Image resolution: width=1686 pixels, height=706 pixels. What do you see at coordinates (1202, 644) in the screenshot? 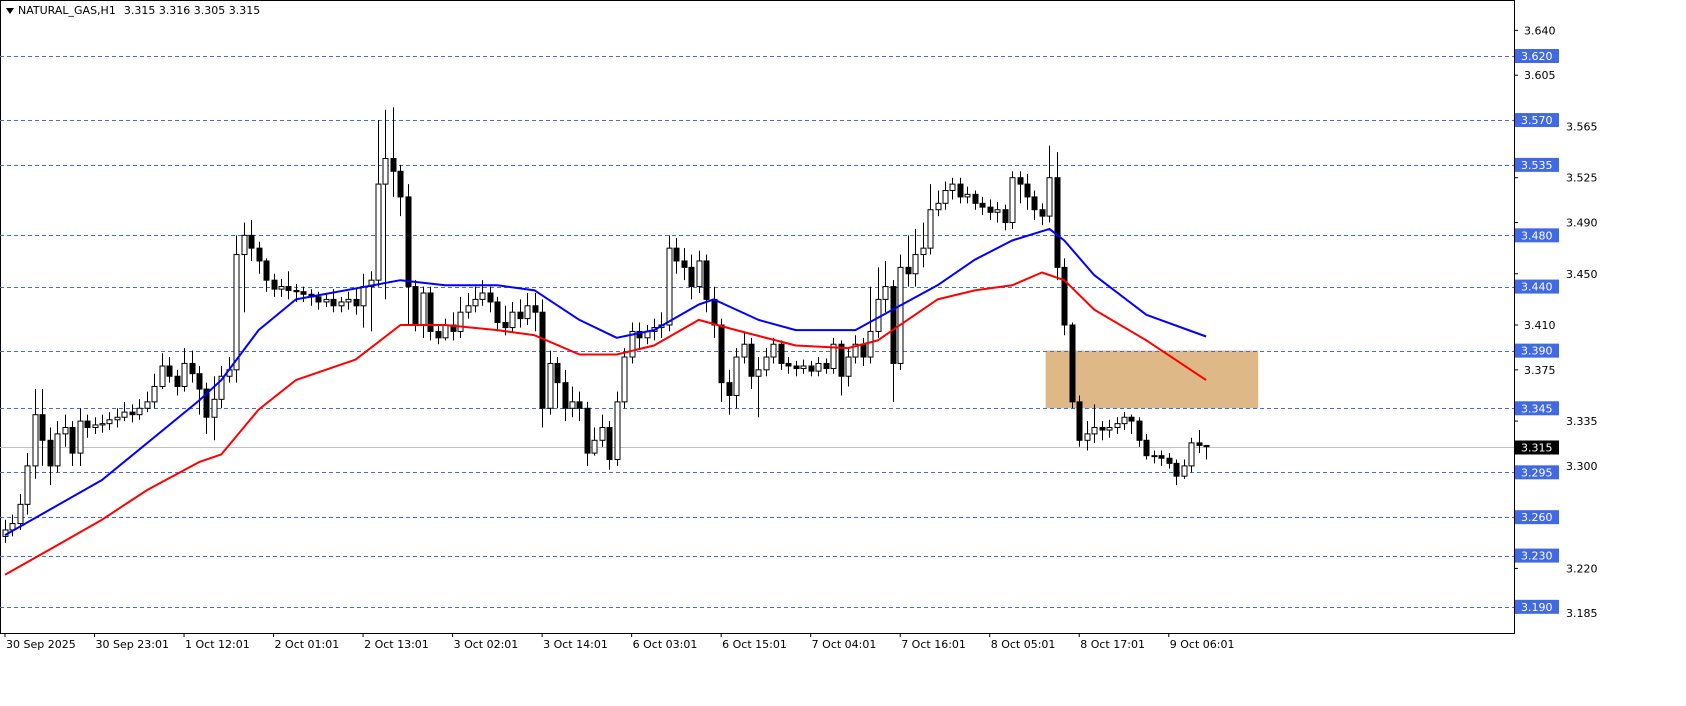
I see `x-tick-label: 9 Oct 06:01` at bounding box center [1202, 644].